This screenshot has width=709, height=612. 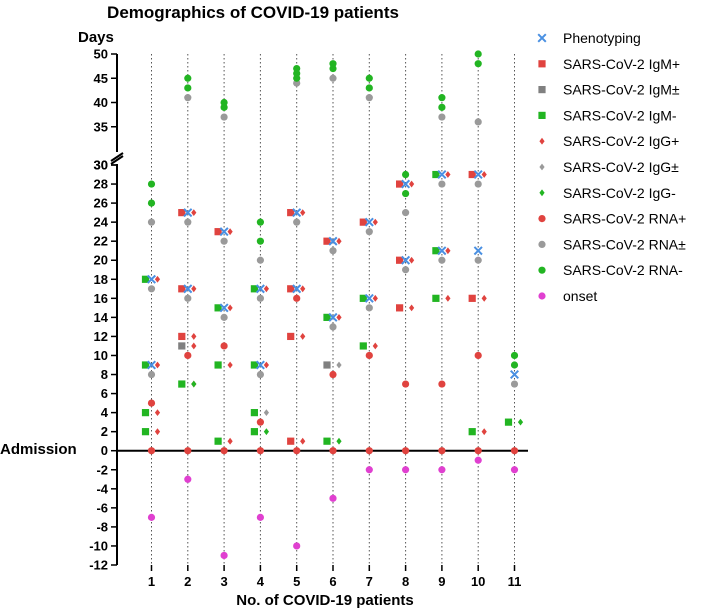 What do you see at coordinates (101, 102) in the screenshot?
I see `y-upper-tick-label-40: 40` at bounding box center [101, 102].